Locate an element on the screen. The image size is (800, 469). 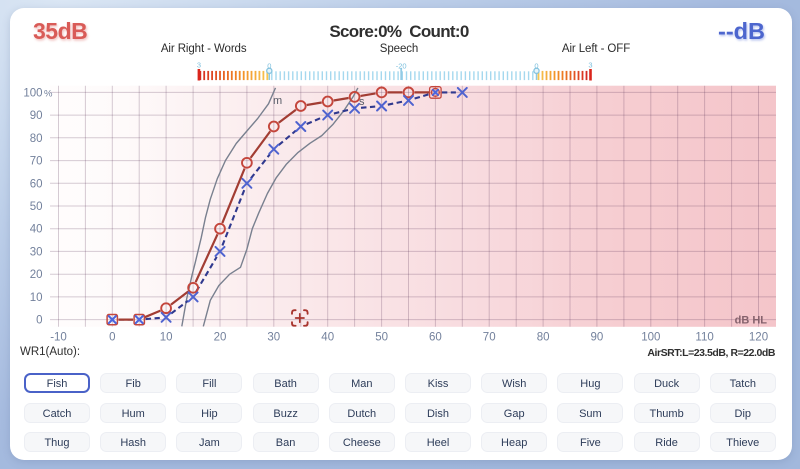
svg-text: m is located at coordinates (277, 101).